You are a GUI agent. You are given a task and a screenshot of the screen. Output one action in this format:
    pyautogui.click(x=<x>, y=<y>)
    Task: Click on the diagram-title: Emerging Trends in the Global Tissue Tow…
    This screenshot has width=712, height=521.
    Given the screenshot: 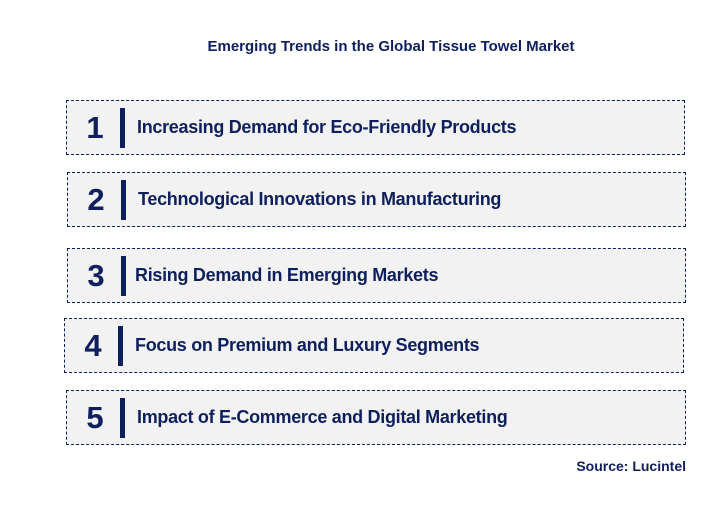 What is the action you would take?
    pyautogui.click(x=391, y=46)
    